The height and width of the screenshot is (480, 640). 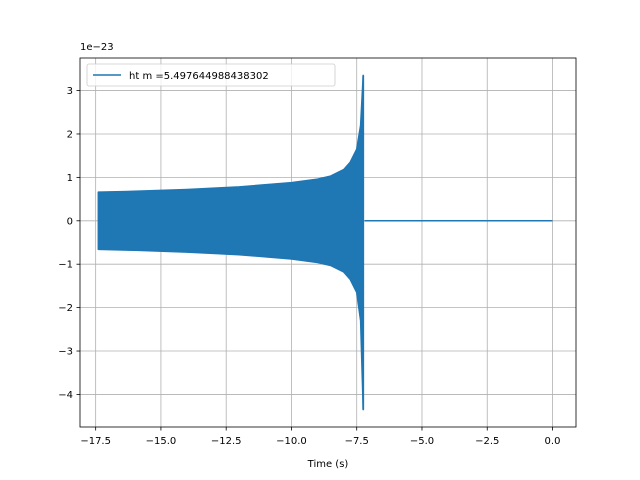 I want to click on x-tick-label: −10.0, so click(x=291, y=441).